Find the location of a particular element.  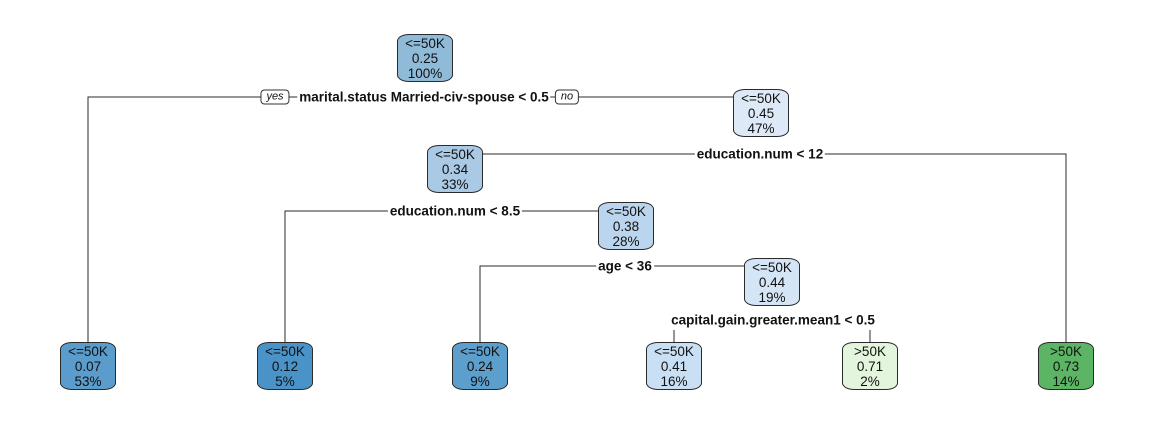

node-percentage: 33% is located at coordinates (455, 184).